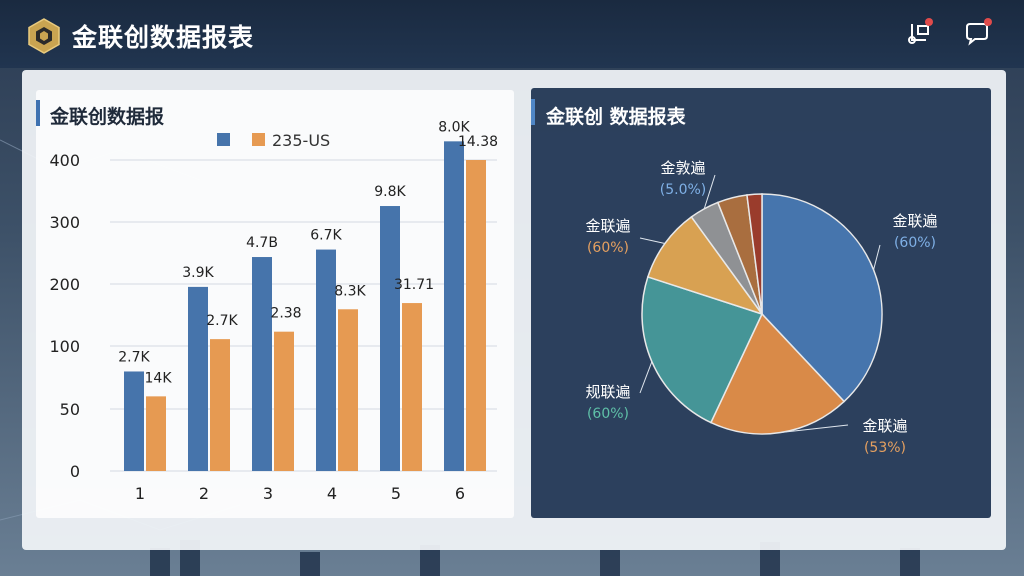  Describe the element at coordinates (64, 284) in the screenshot. I see `y-tick-label: 200` at that location.